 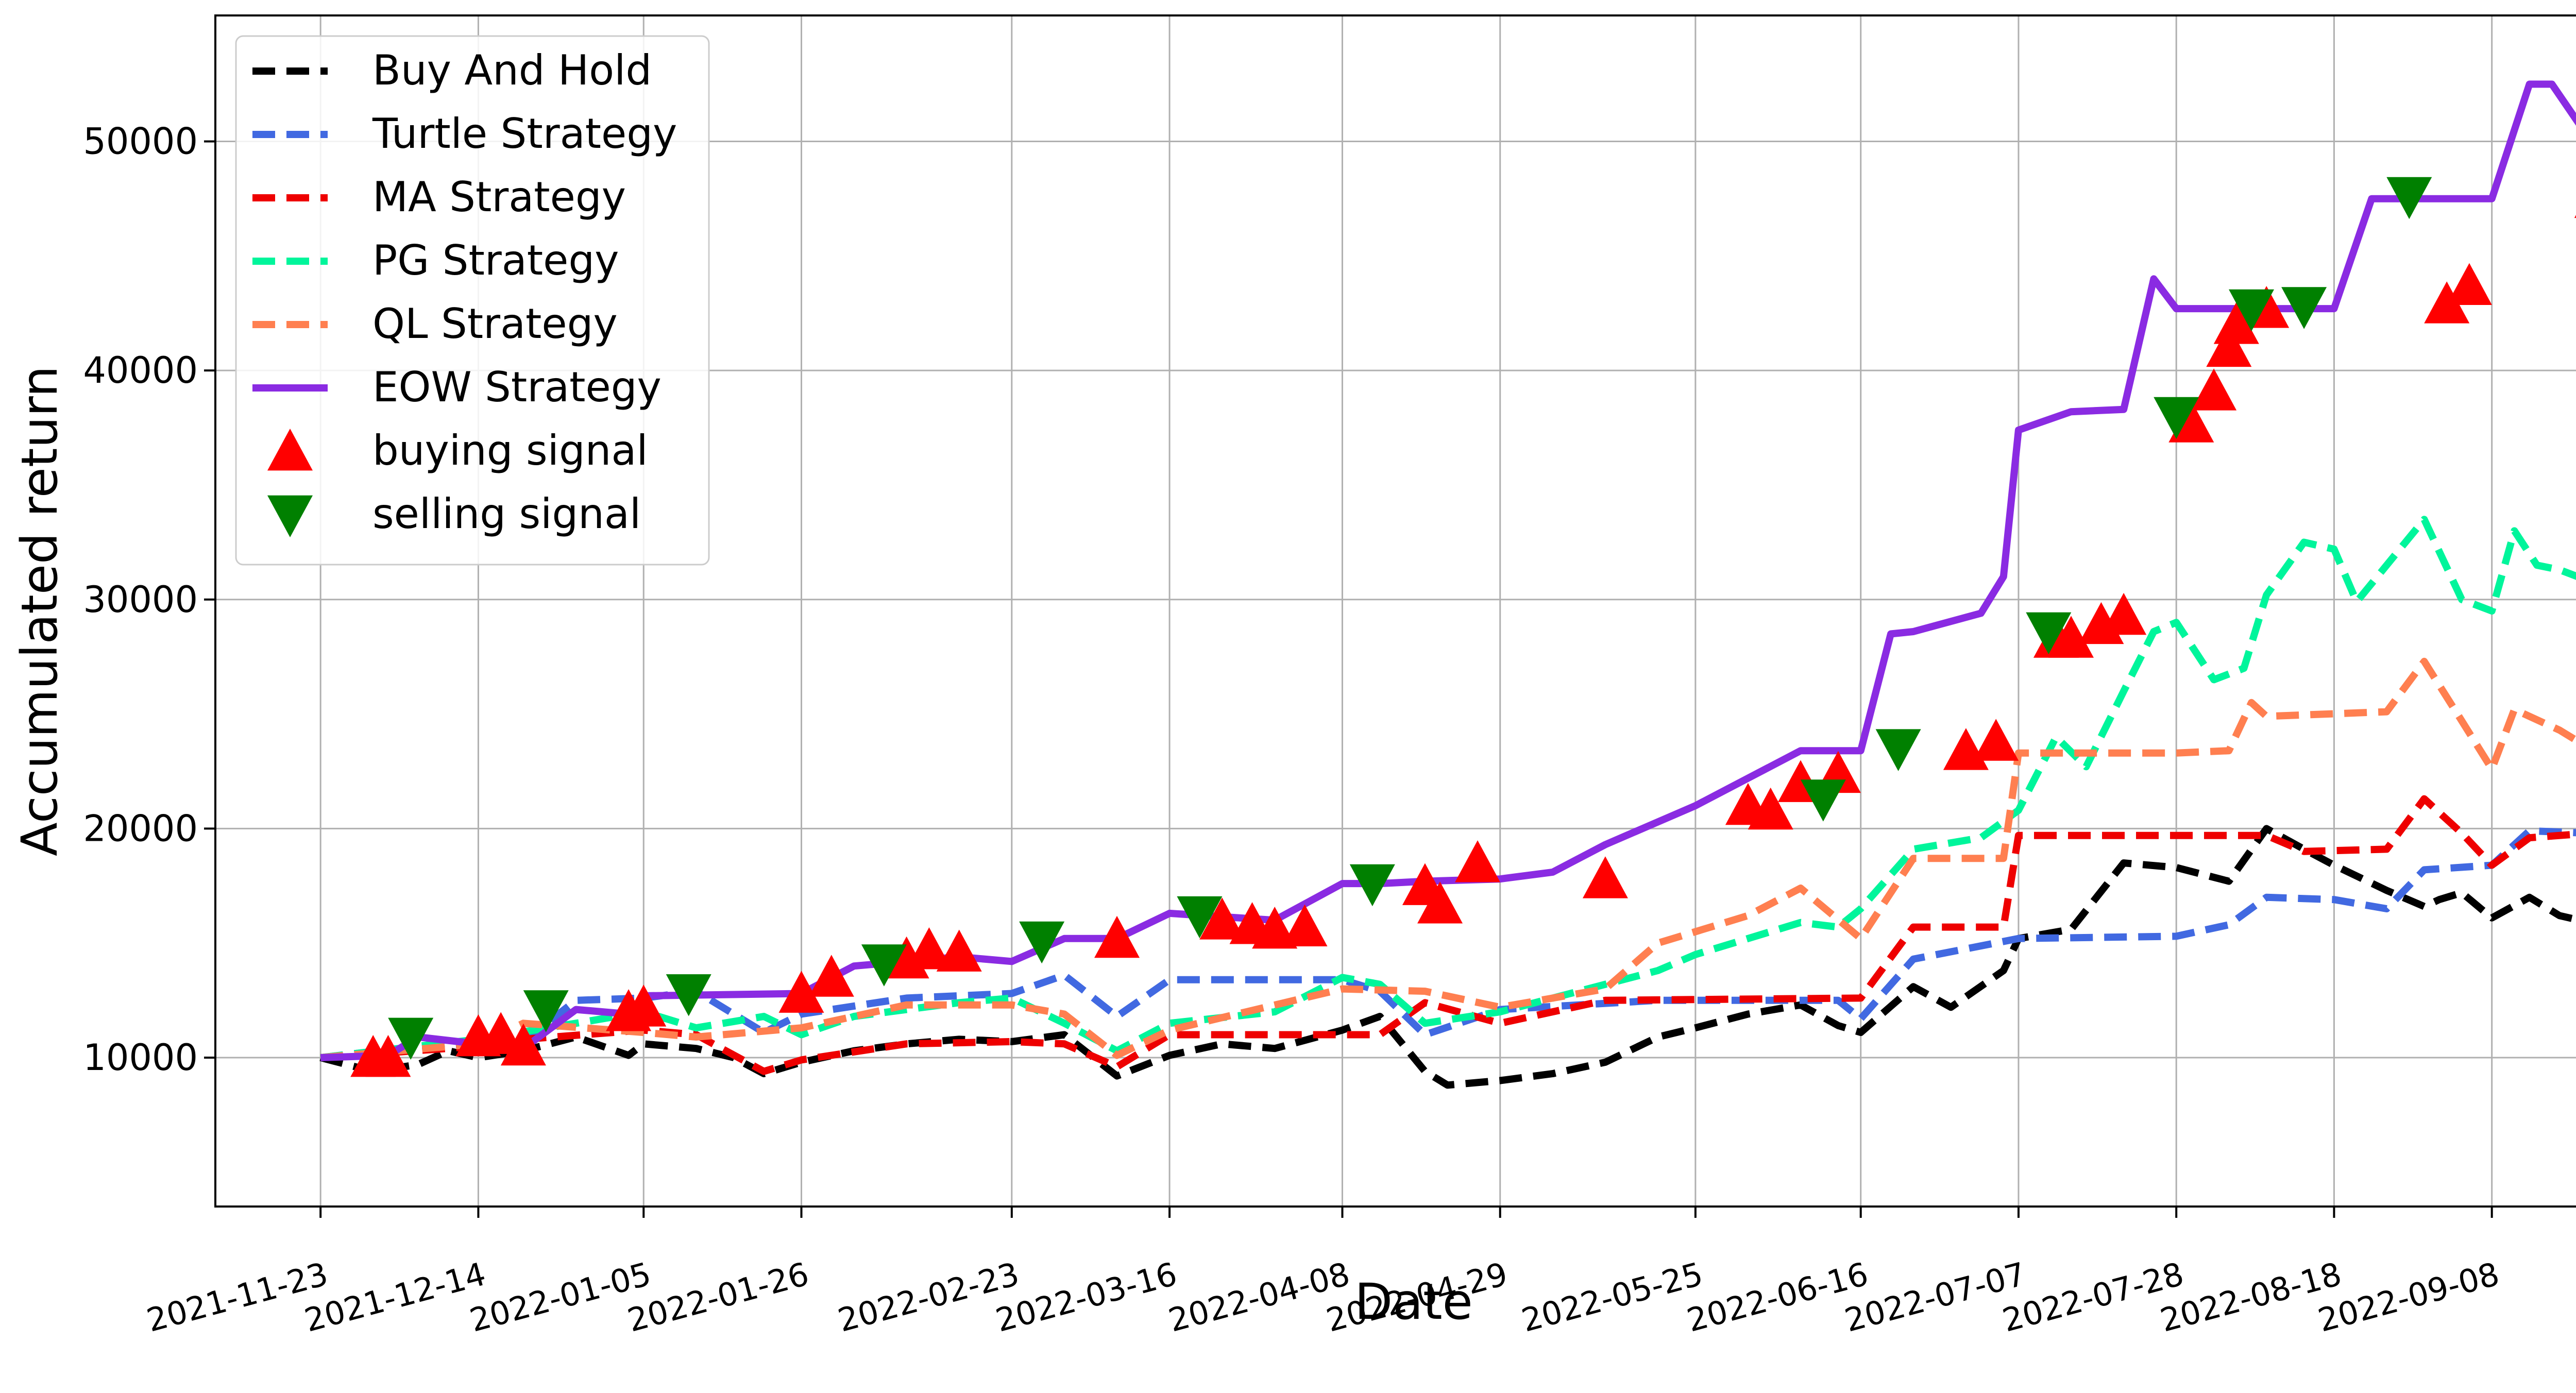 I want to click on legend-box, so click(x=472, y=300).